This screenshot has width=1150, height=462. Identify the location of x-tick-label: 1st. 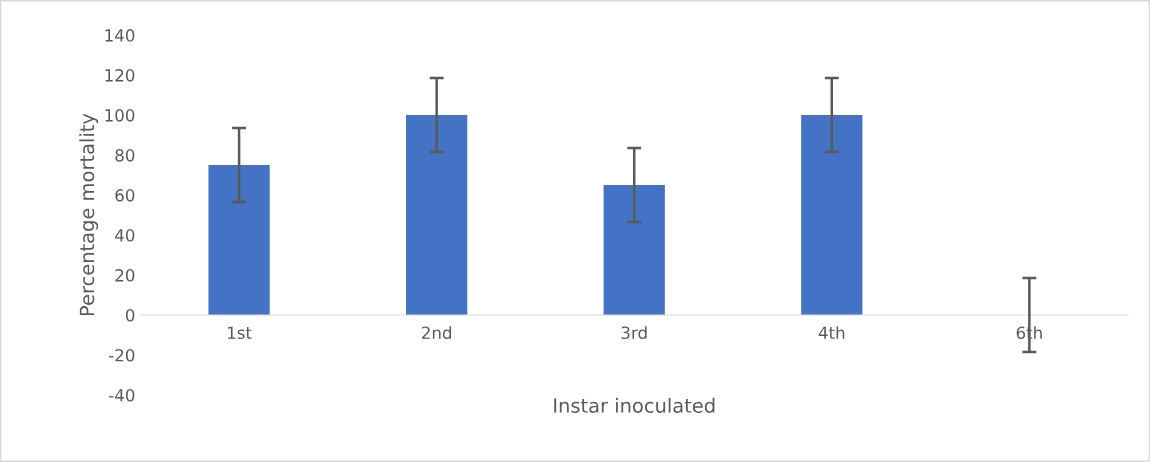
(240, 333).